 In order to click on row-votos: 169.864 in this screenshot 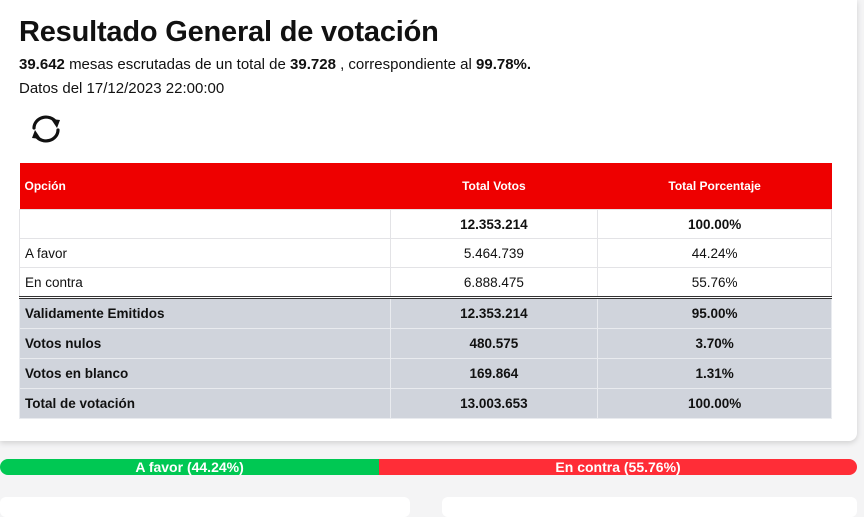, I will do `click(494, 373)`.